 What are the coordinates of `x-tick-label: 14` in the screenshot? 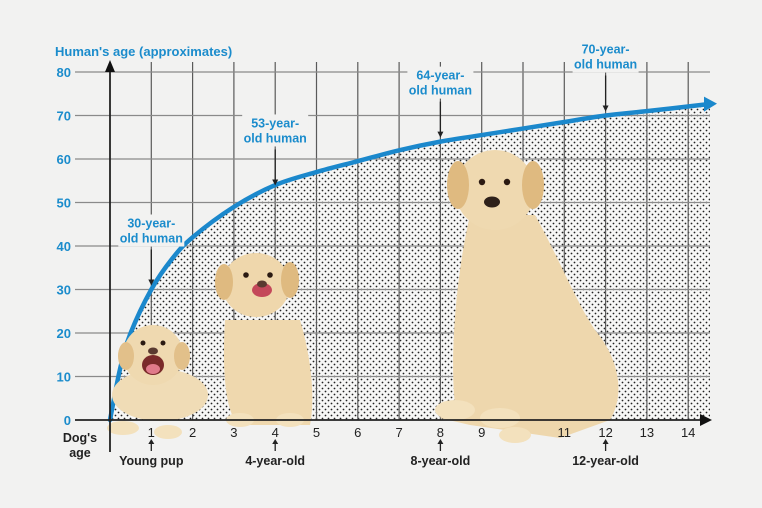 It's located at (688, 432).